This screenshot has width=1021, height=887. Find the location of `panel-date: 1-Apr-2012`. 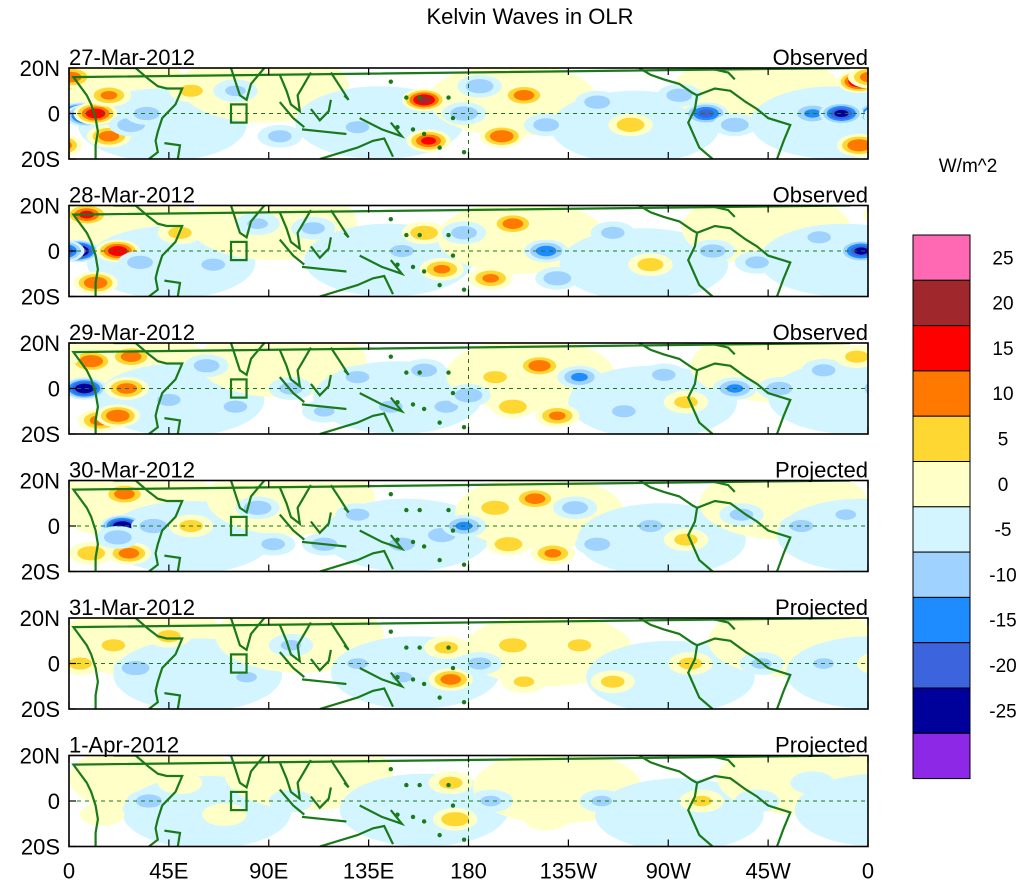

panel-date: 1-Apr-2012 is located at coordinates (124, 745).